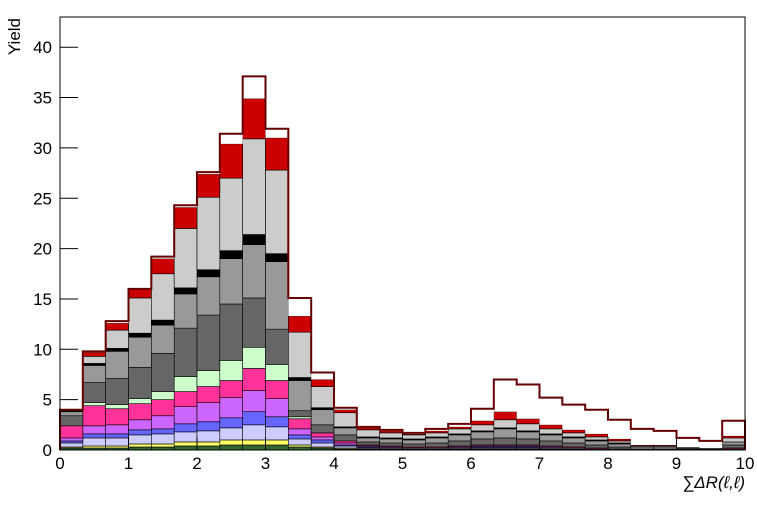 The height and width of the screenshot is (506, 757). I want to click on y-tick-label: 0, so click(47, 450).